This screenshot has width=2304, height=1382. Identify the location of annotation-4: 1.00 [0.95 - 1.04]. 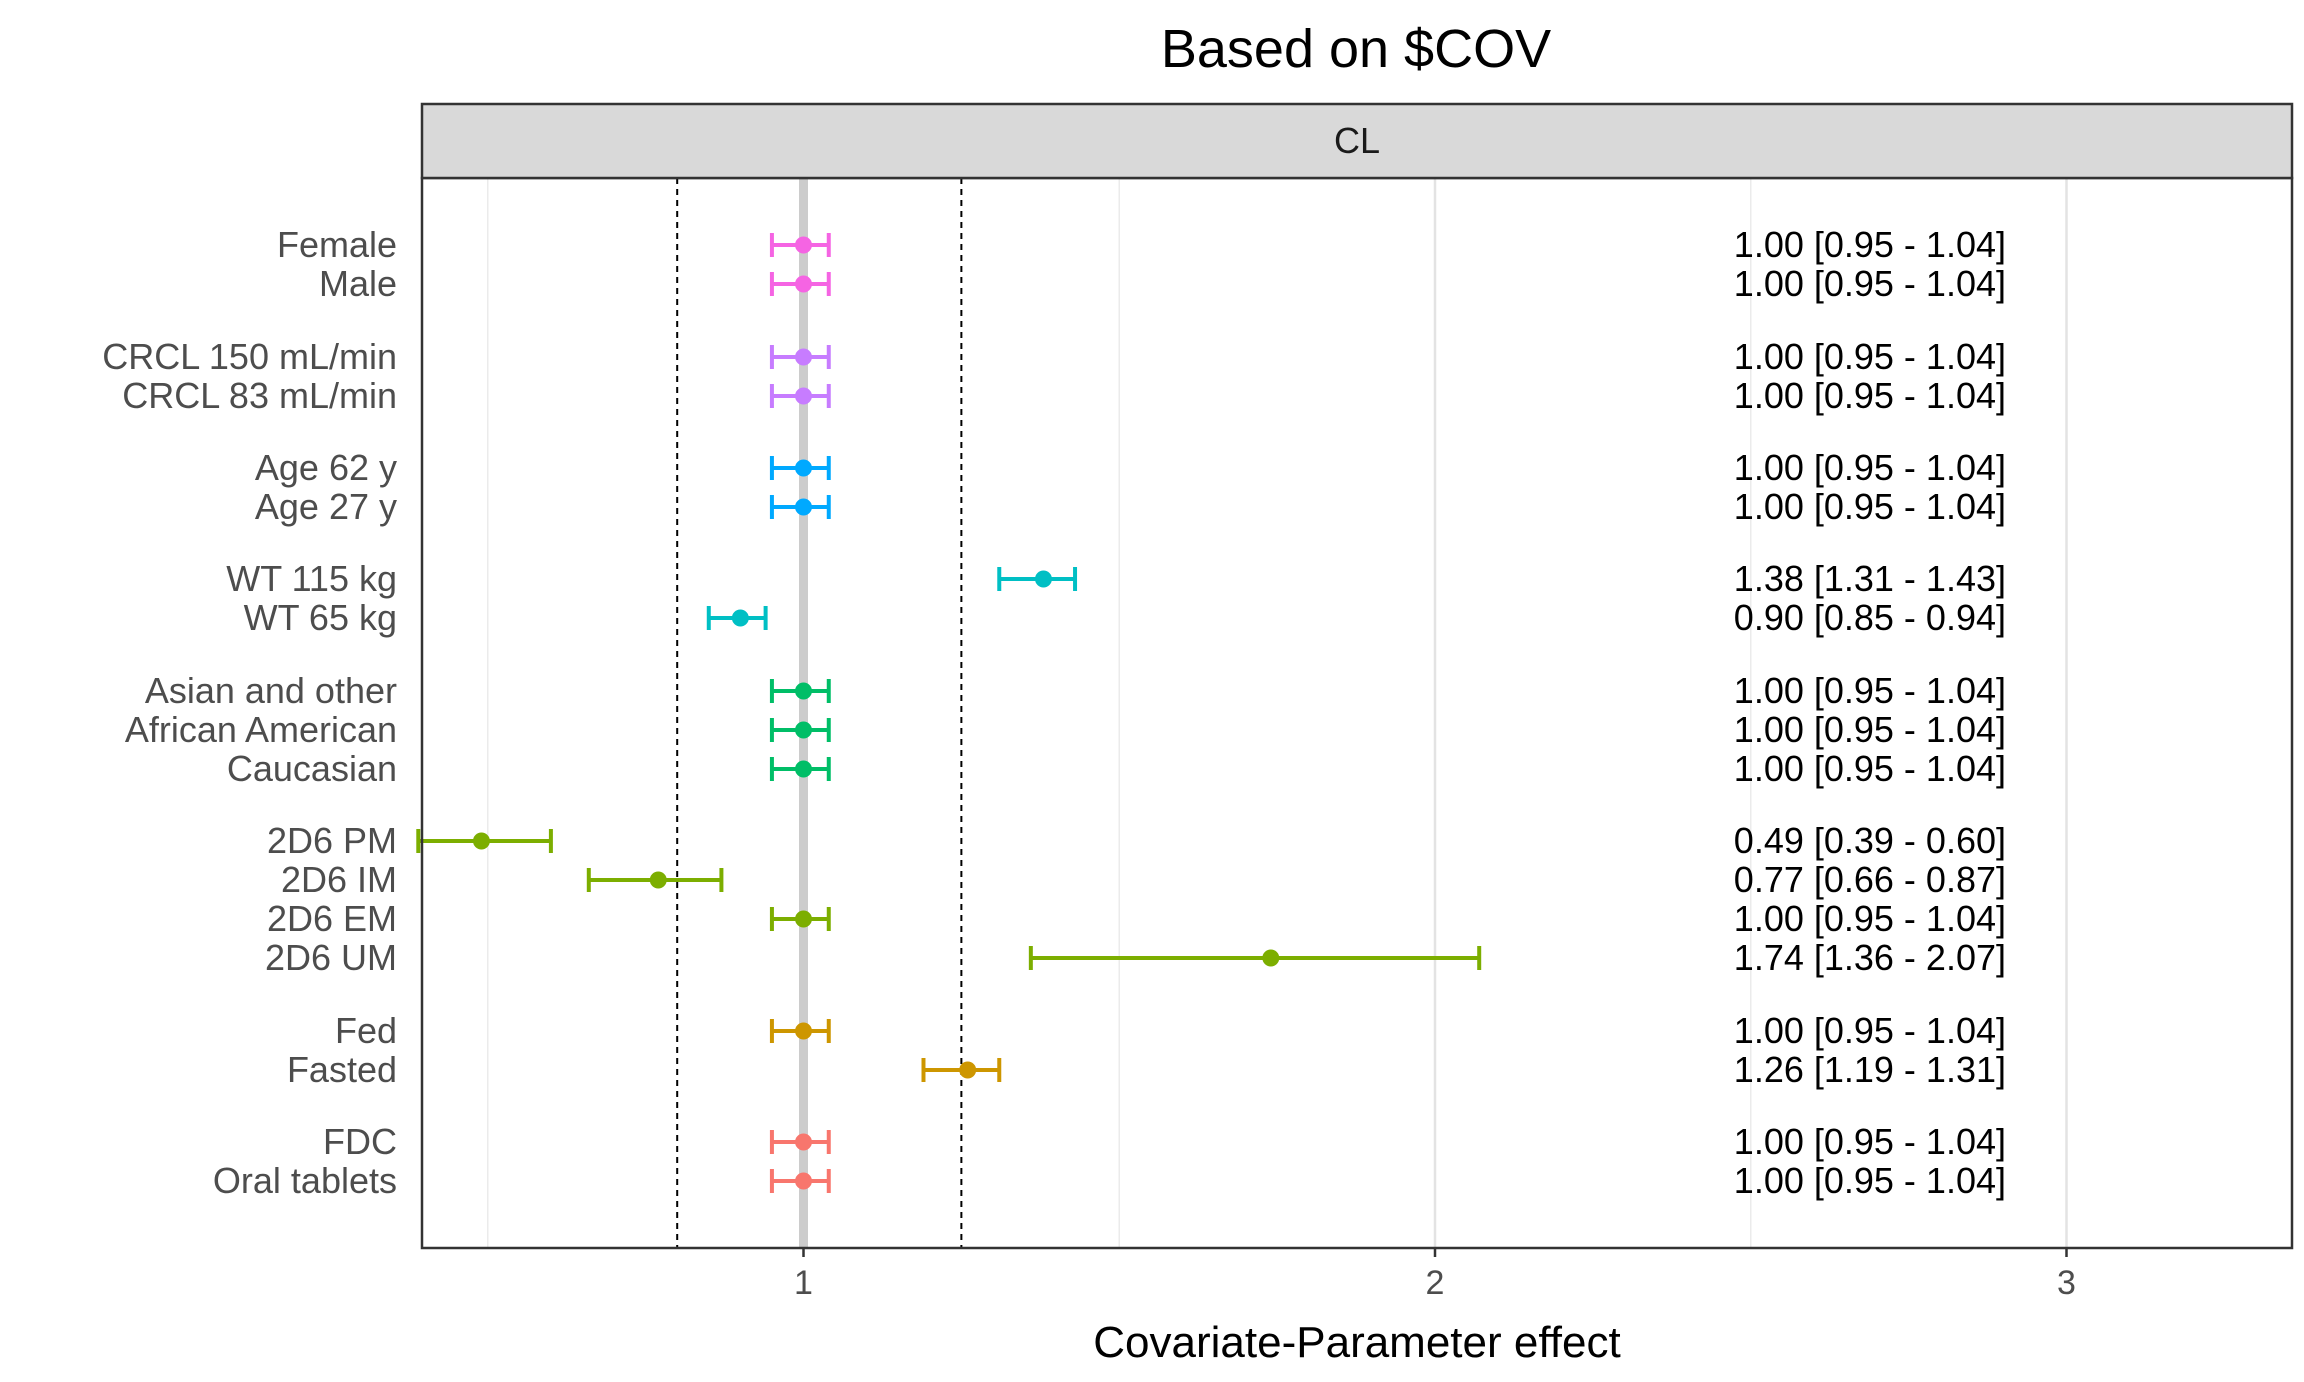
(1870, 467).